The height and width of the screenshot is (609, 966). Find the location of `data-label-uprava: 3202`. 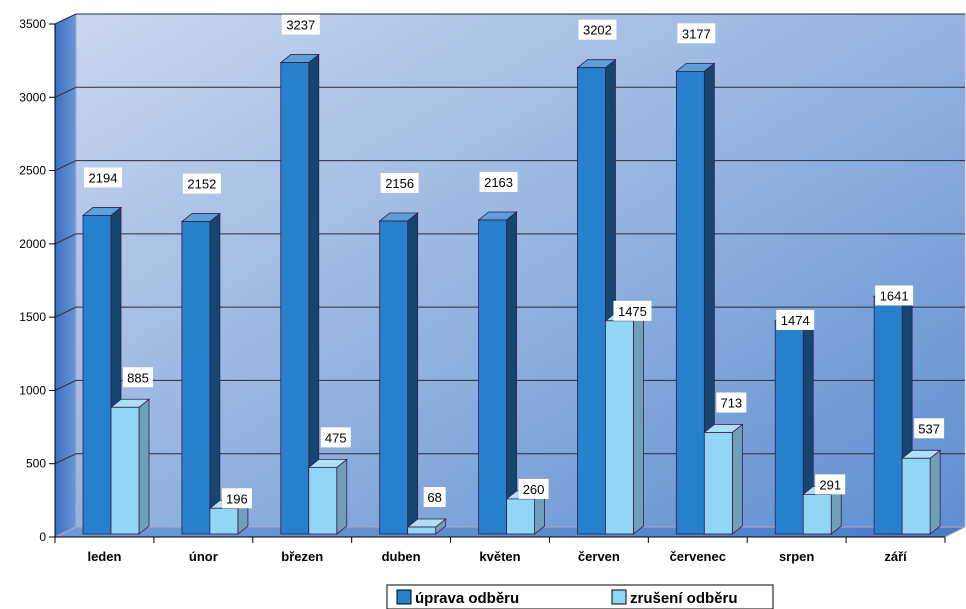

data-label-uprava: 3202 is located at coordinates (597, 29).